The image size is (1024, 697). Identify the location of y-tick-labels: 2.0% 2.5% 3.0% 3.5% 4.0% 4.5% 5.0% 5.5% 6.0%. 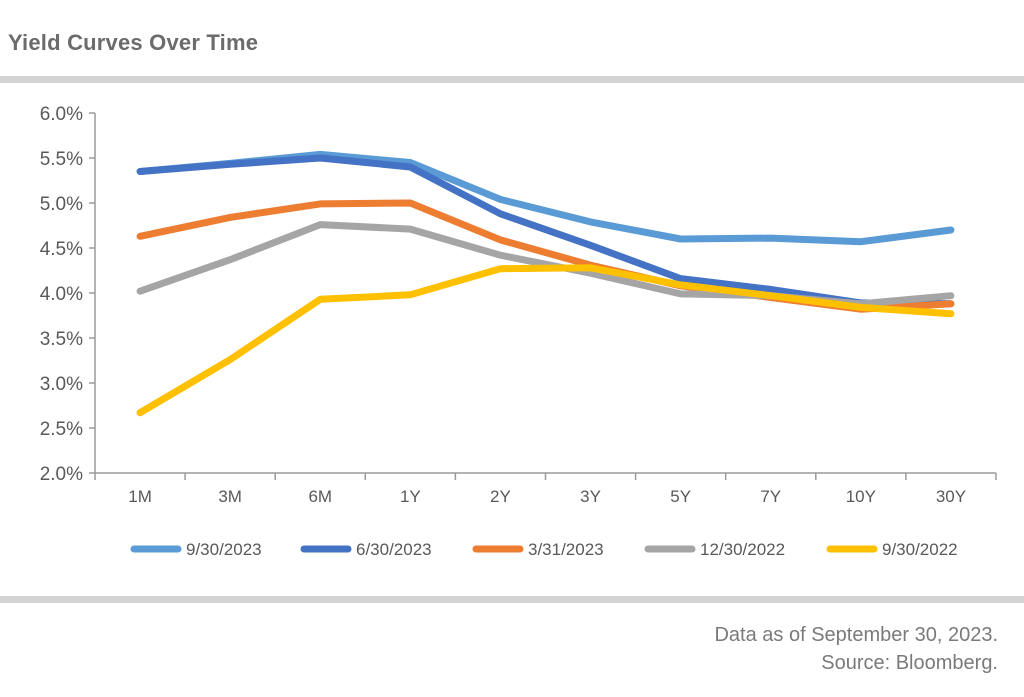
(61, 294).